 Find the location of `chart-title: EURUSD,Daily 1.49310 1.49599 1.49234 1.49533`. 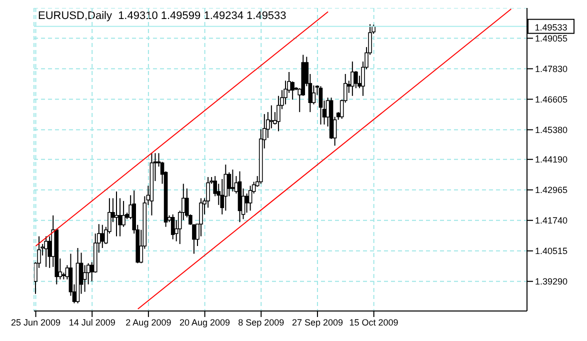

chart-title: EURUSD,Daily 1.49310 1.49599 1.49234 1.49533 is located at coordinates (162, 16).